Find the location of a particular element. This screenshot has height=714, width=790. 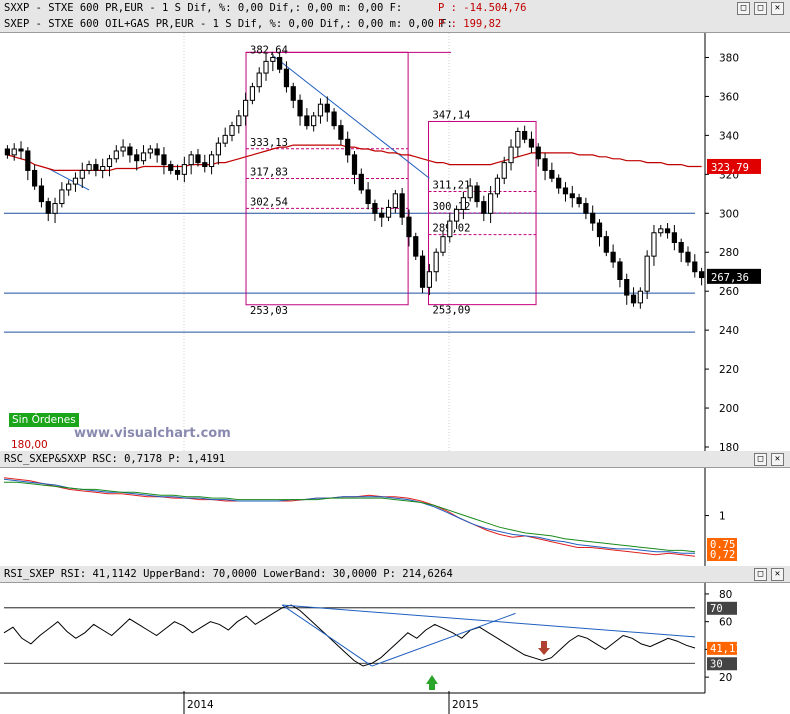

price-tick-label: 200 is located at coordinates (729, 409).